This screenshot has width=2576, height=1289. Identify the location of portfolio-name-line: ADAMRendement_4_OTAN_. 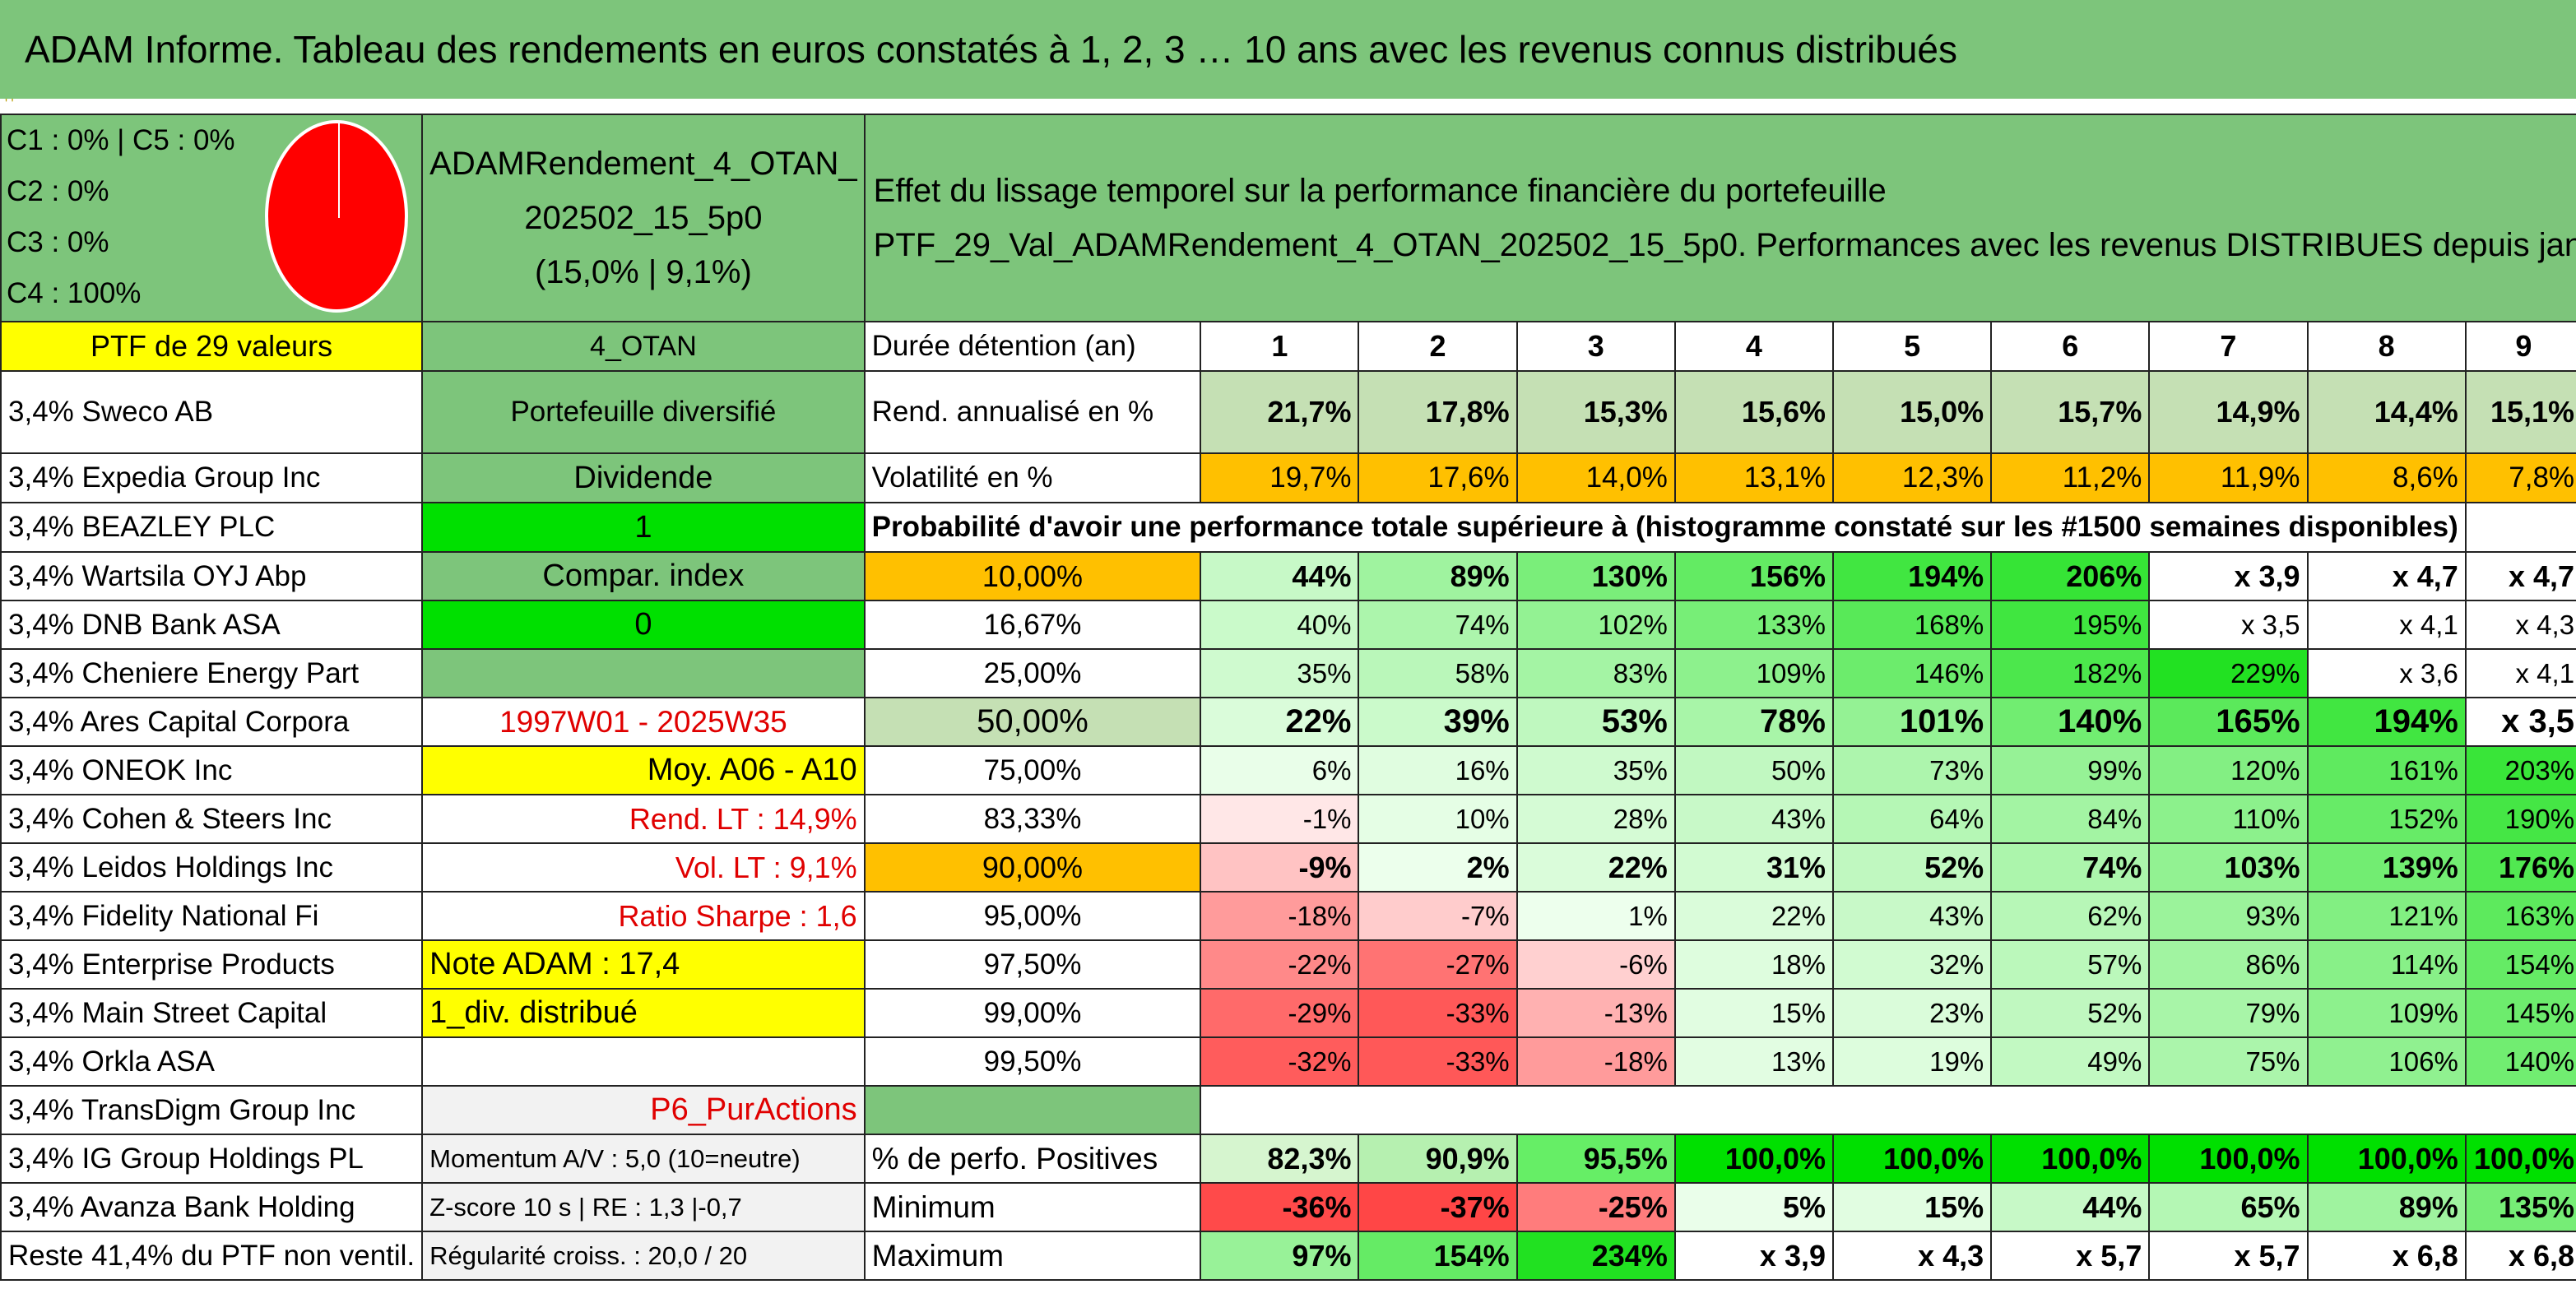
(643, 164).